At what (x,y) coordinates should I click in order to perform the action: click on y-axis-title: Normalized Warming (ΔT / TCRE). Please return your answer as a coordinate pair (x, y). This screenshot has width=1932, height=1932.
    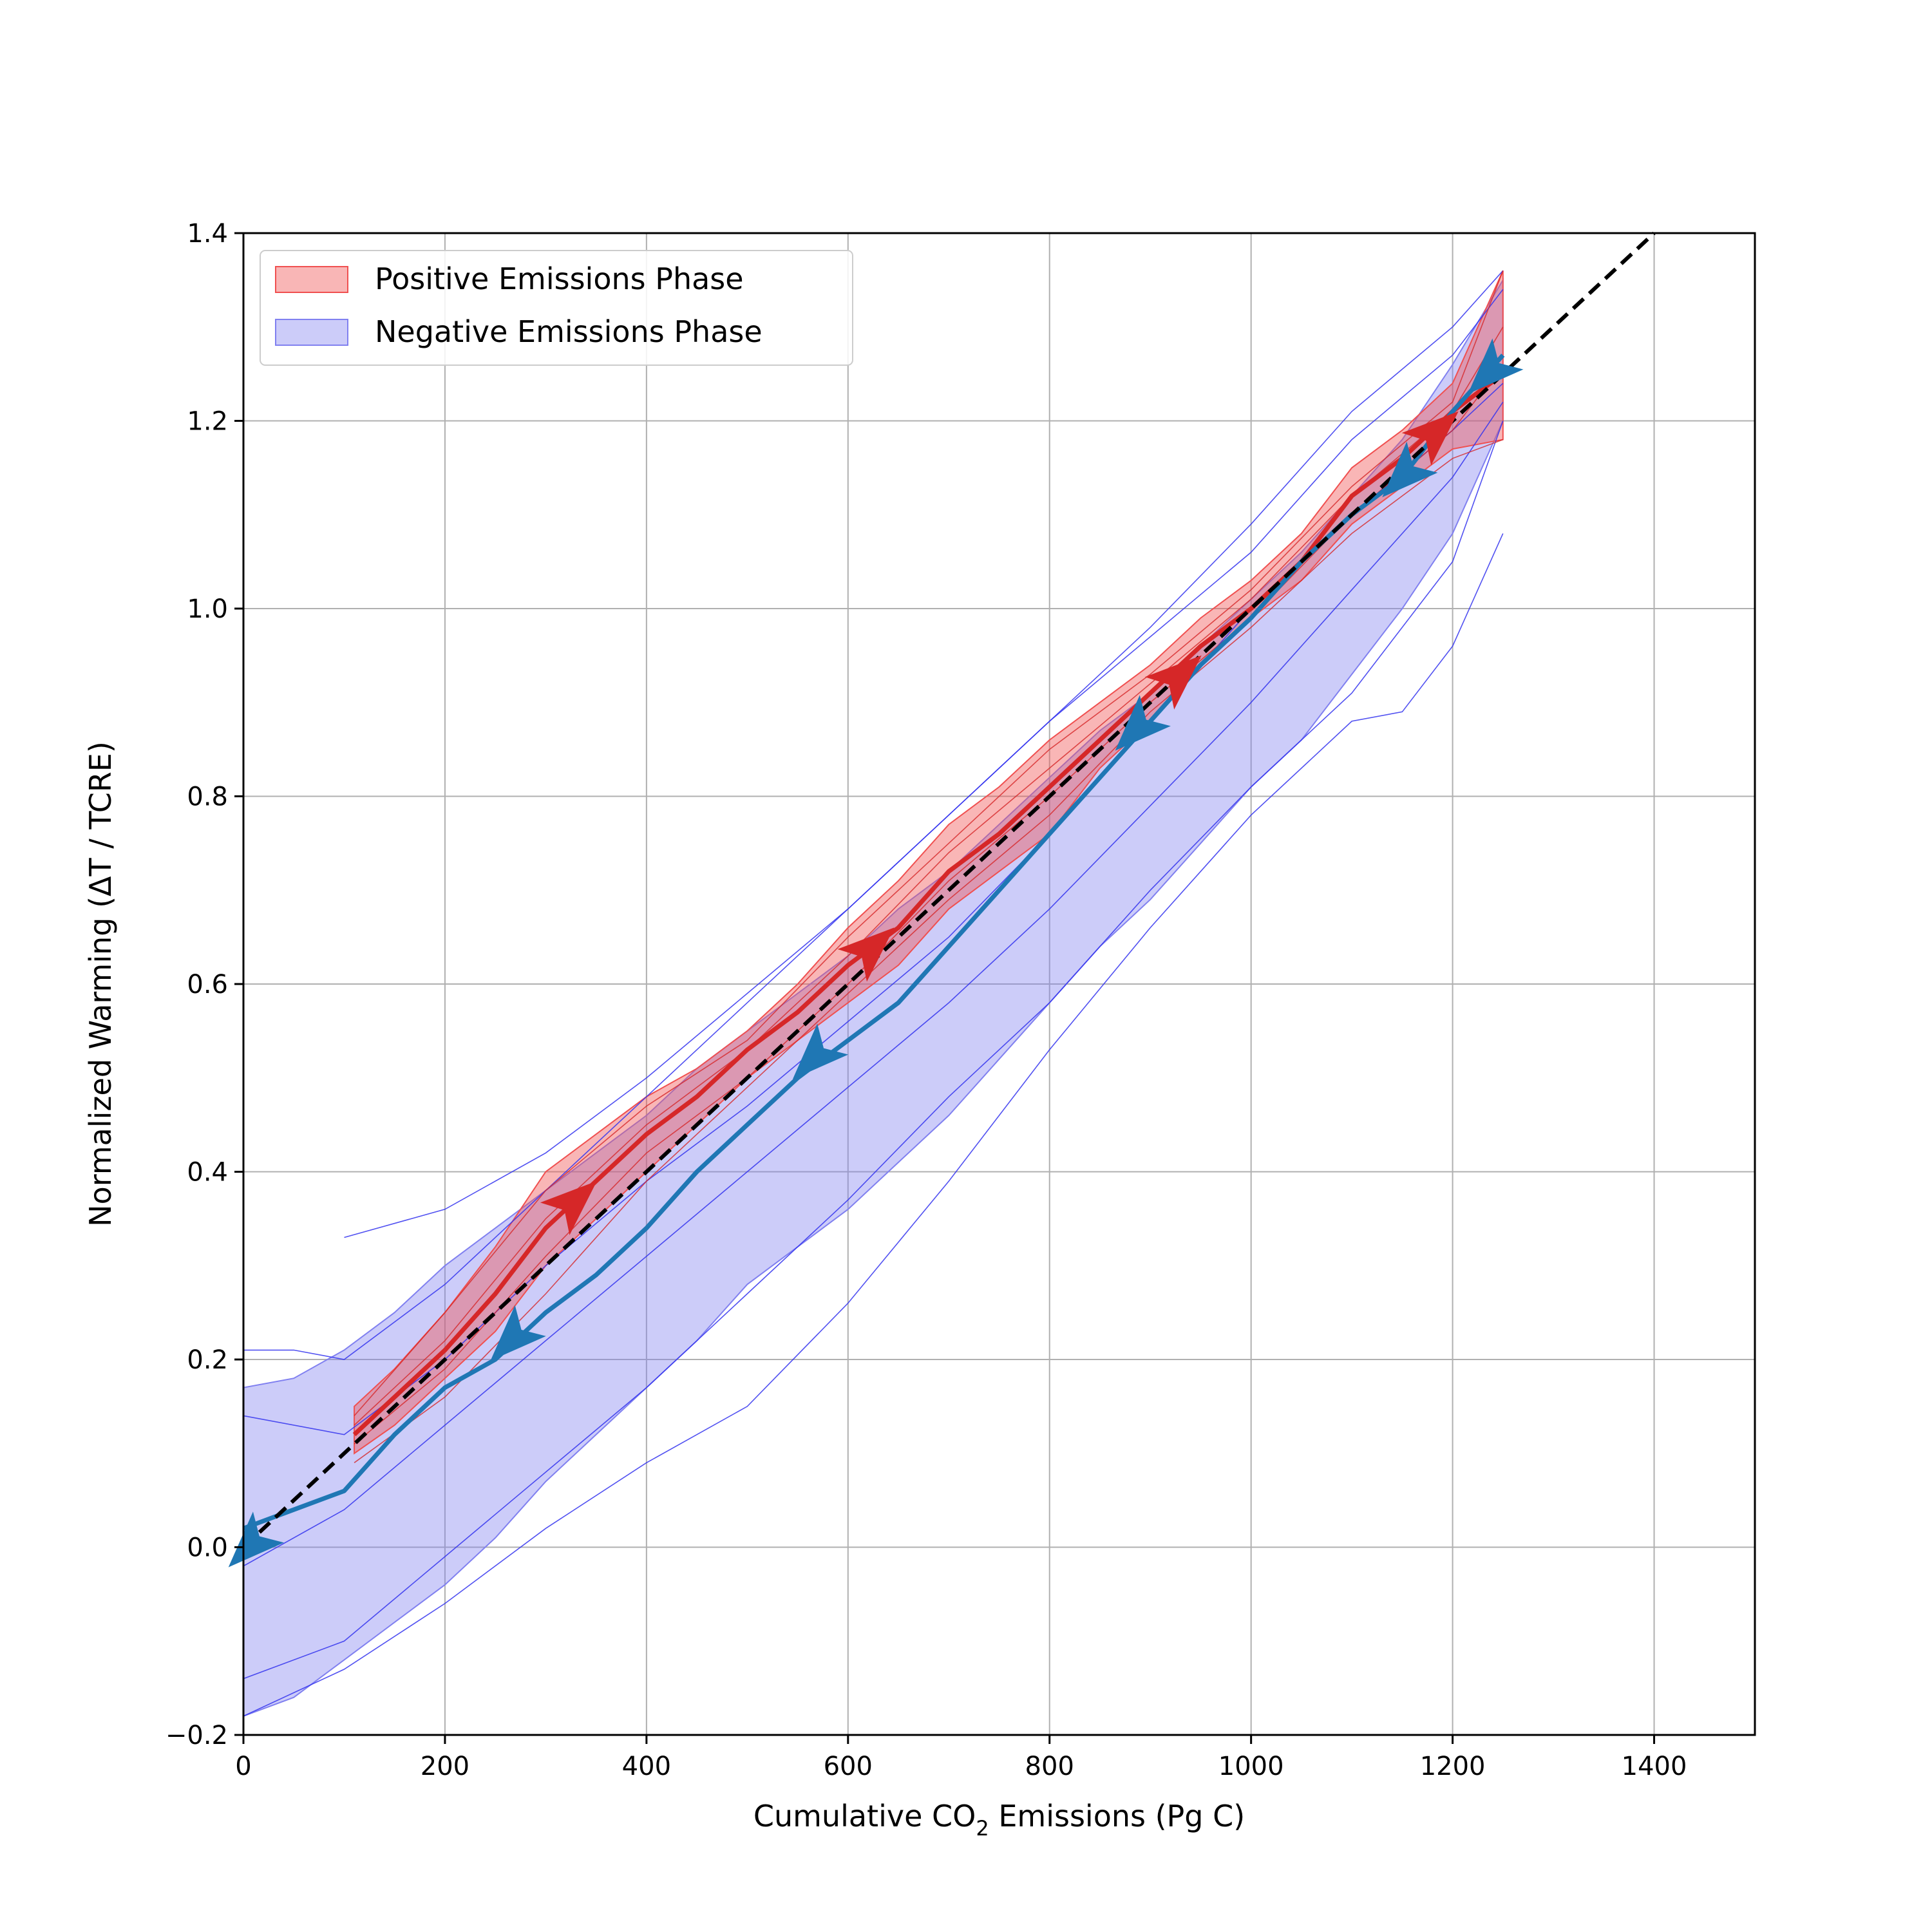
    Looking at the image, I should click on (100, 984).